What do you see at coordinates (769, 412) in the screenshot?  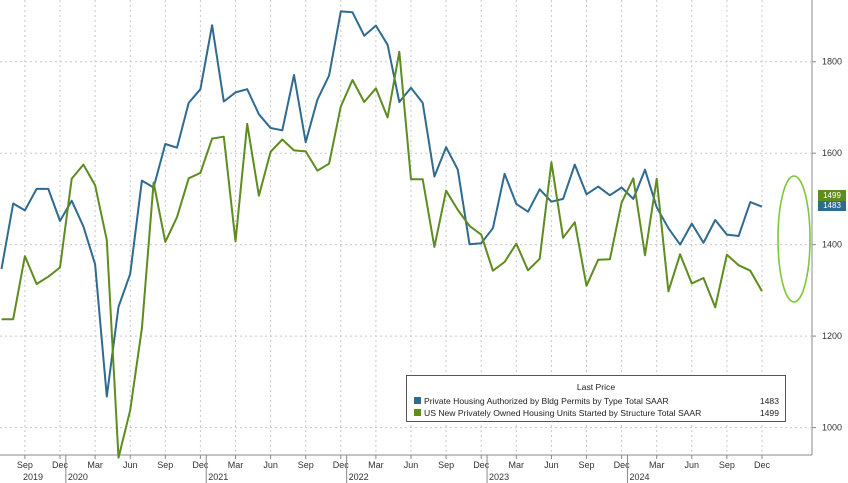 I see `legend-value-starts: 1499` at bounding box center [769, 412].